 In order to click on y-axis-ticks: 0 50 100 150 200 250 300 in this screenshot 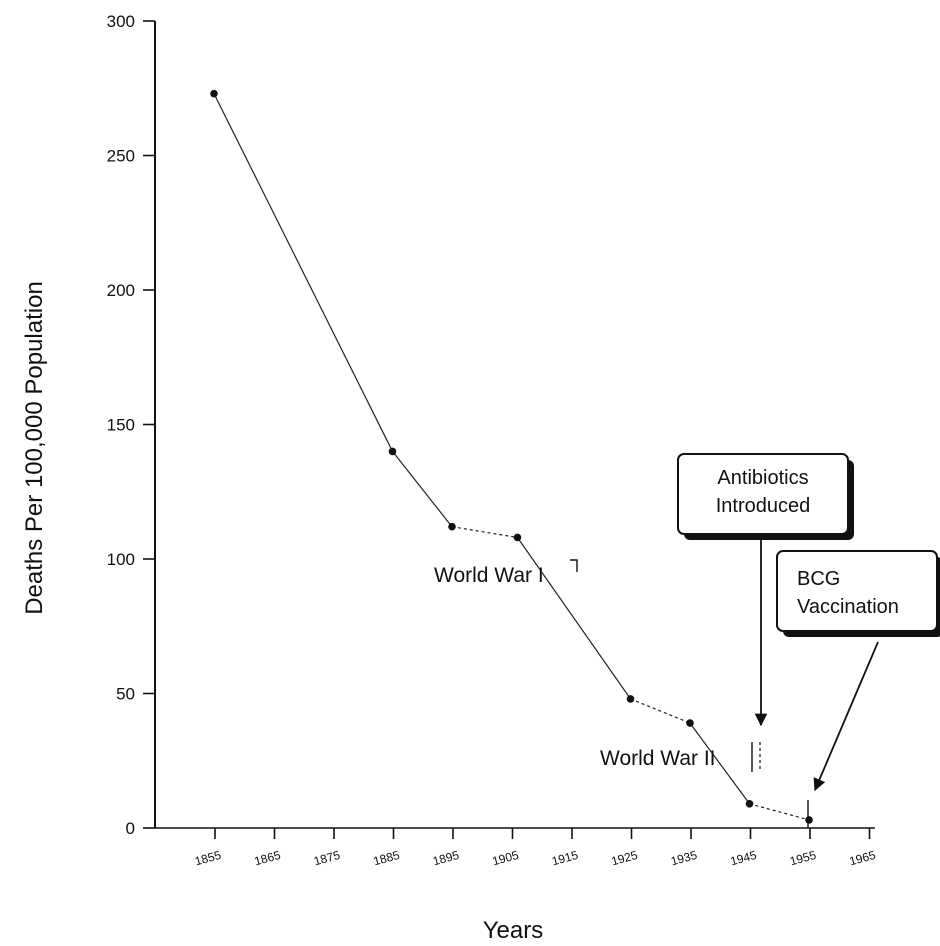, I will do `click(131, 425)`.